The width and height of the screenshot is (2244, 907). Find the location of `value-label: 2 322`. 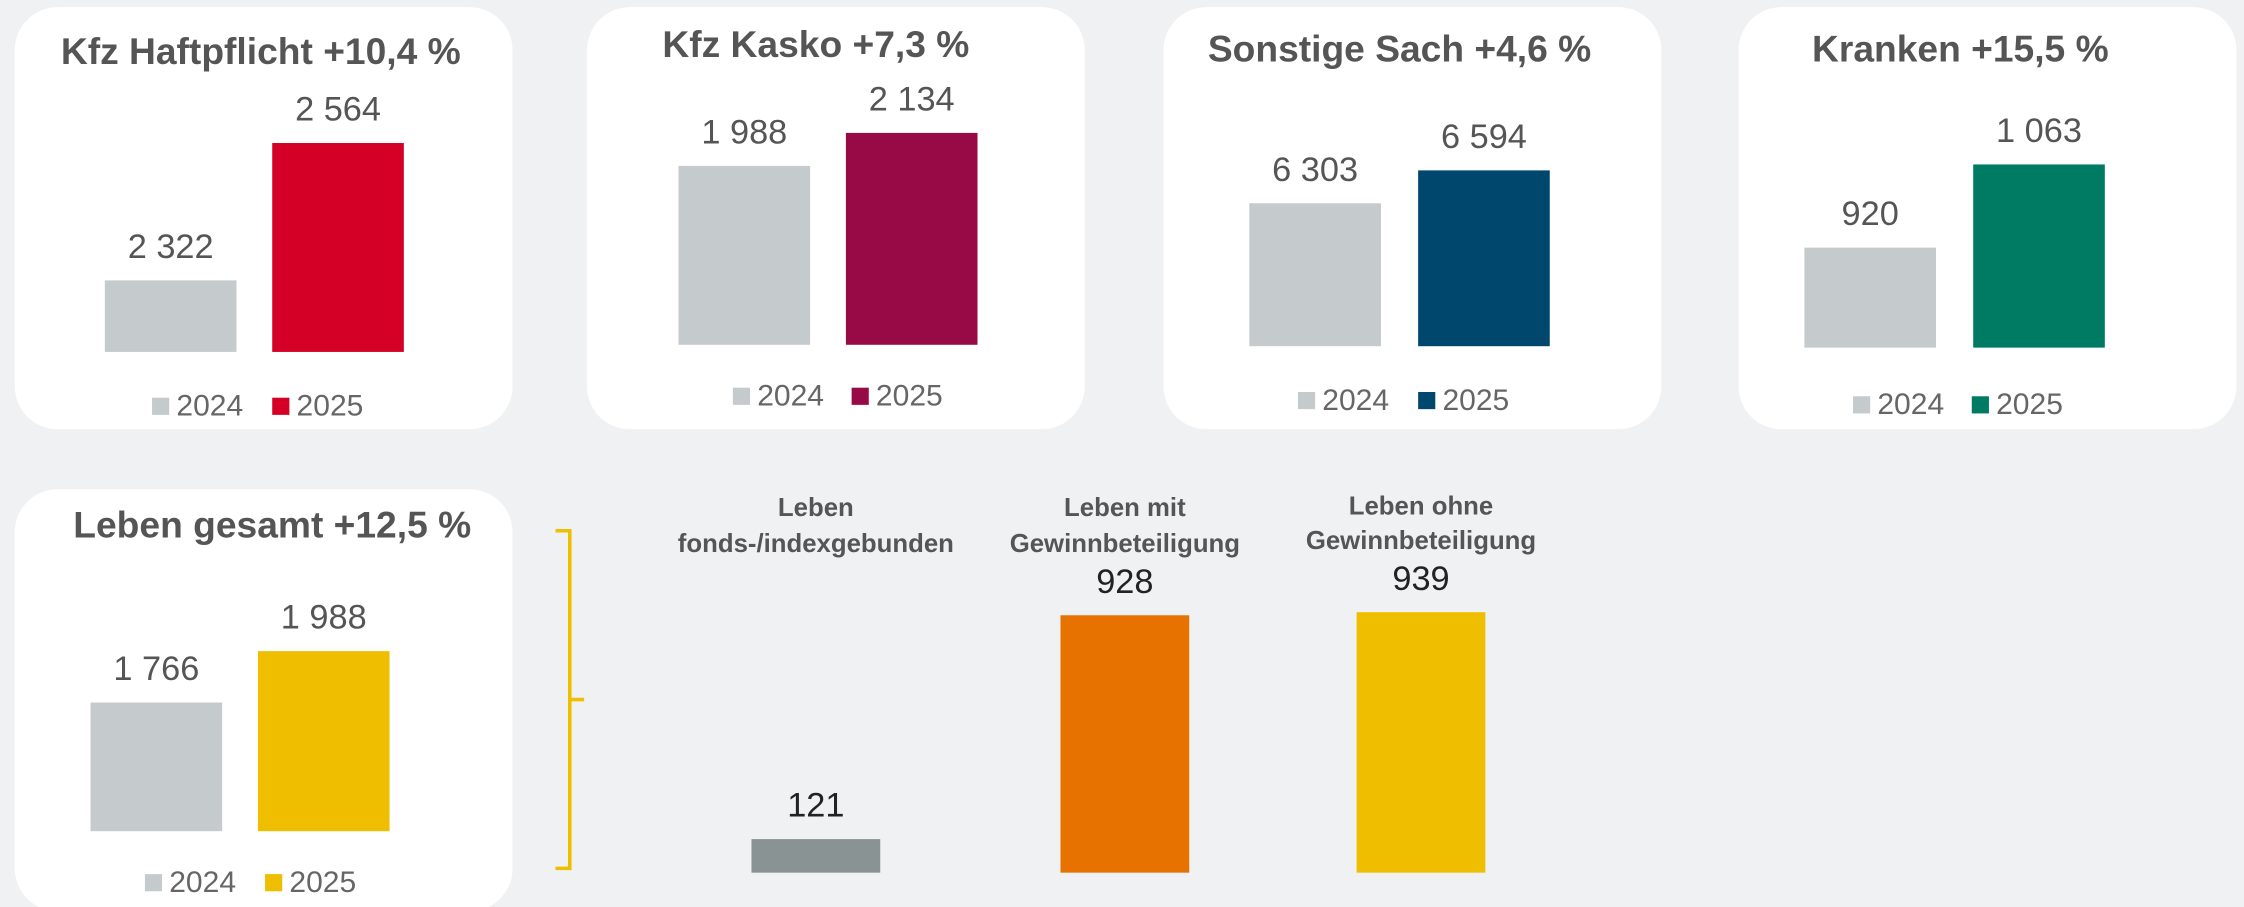

value-label: 2 322 is located at coordinates (171, 247).